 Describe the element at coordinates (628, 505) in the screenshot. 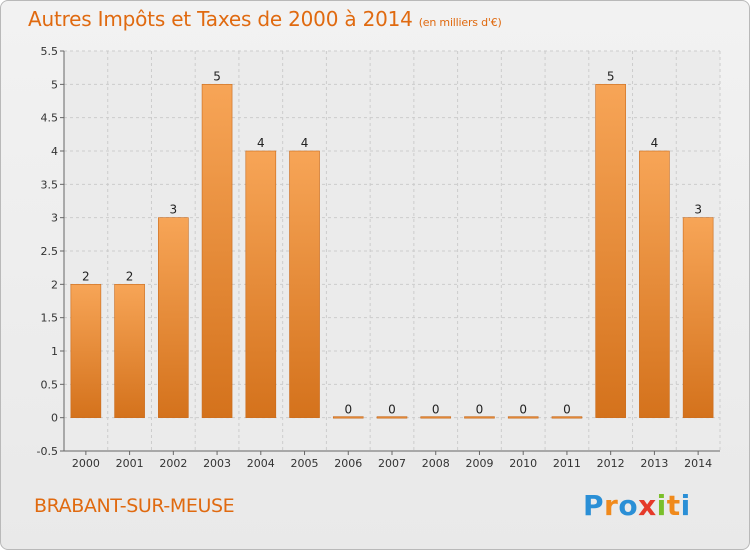

I see `logo-letter: o` at that location.